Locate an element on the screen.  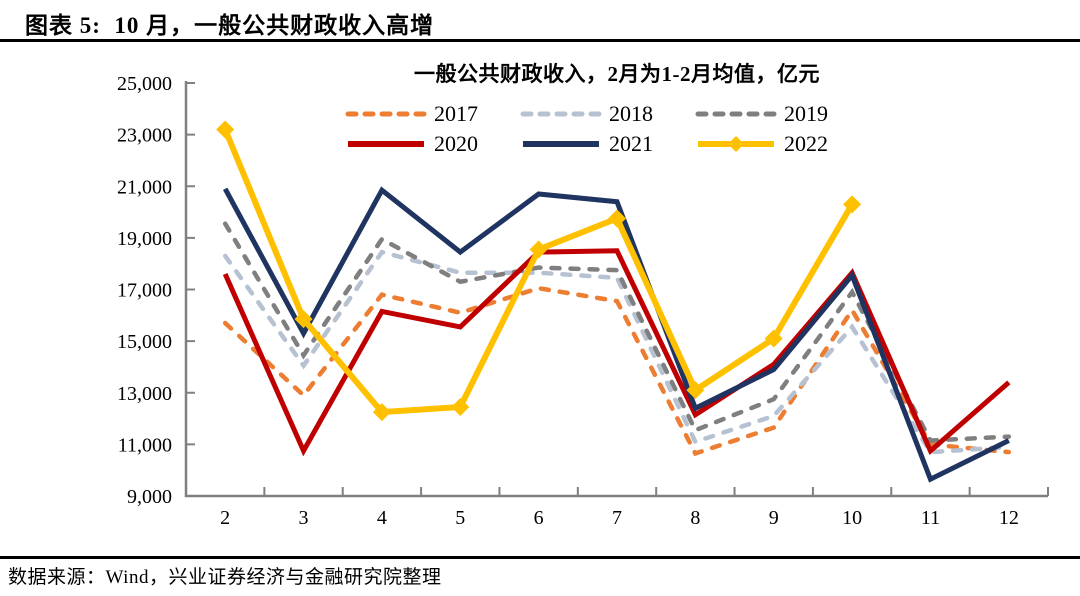
x-tick-label: 4 is located at coordinates (382, 518).